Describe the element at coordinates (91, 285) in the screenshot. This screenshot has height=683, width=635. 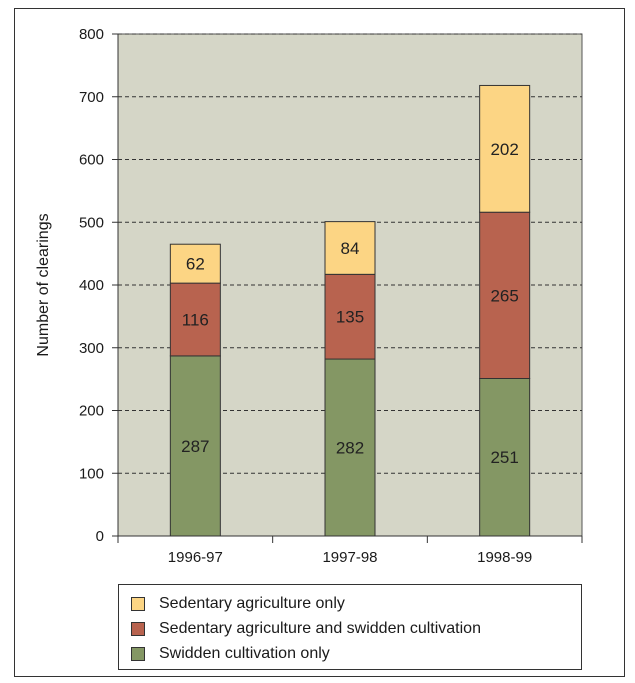
I see `y-tick-label: 400` at that location.